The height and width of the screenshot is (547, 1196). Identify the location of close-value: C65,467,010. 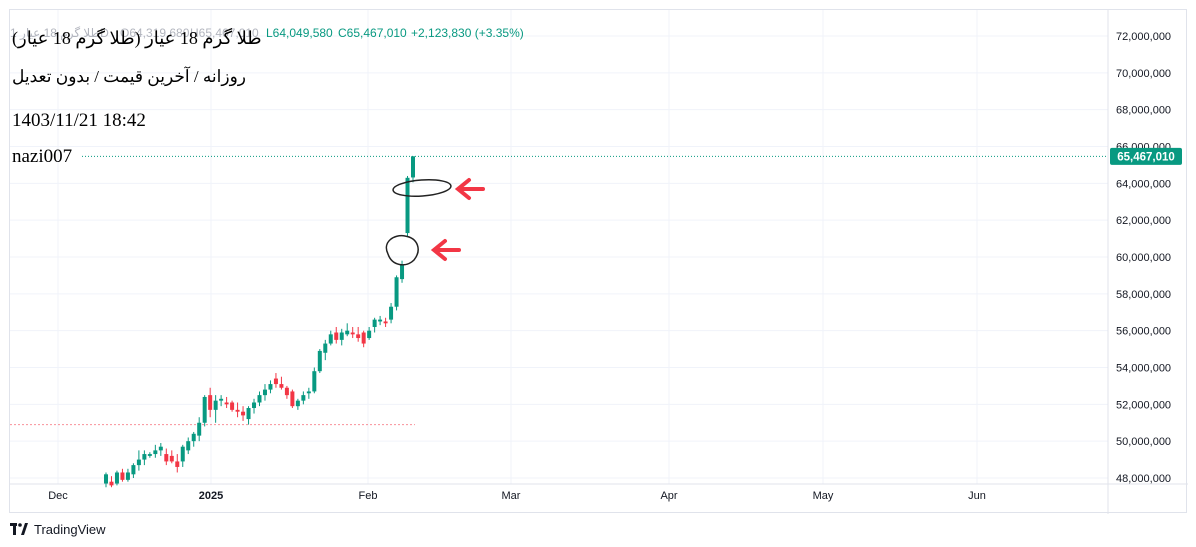
(372, 33).